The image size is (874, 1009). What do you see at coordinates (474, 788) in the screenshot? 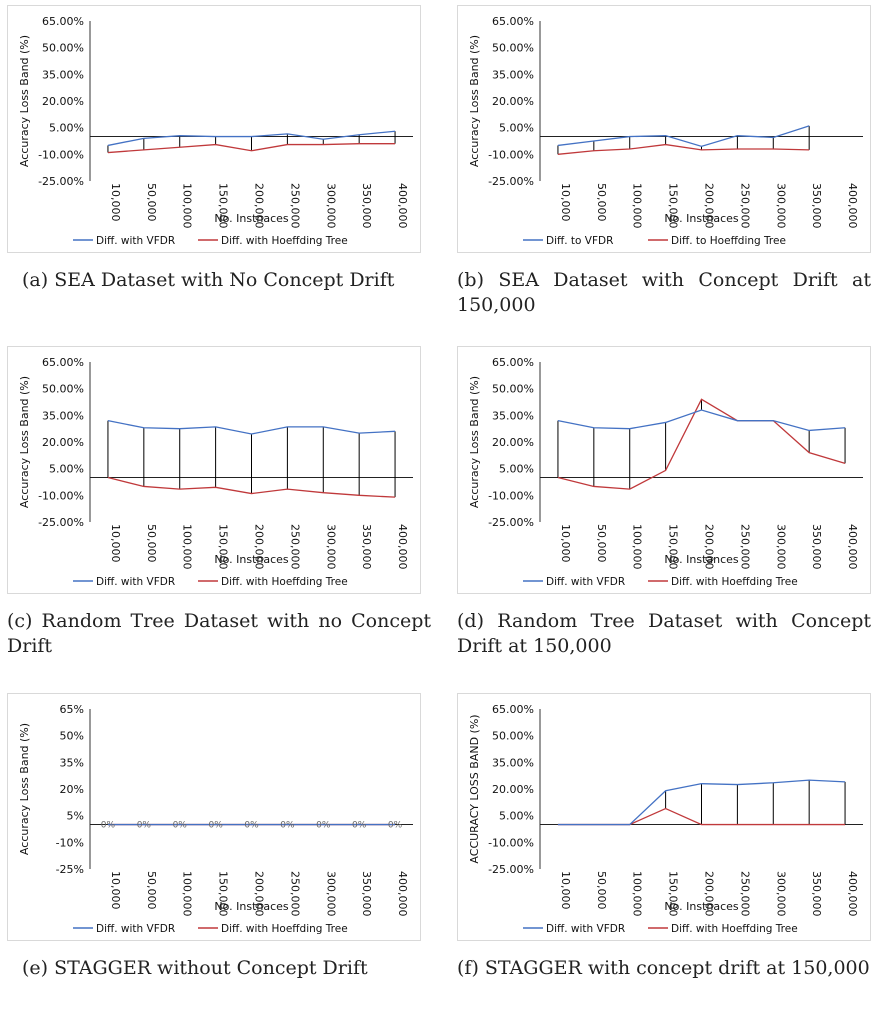
I see `y-axis-title-f: ACCURACY LOSS BAND (%)` at bounding box center [474, 788].